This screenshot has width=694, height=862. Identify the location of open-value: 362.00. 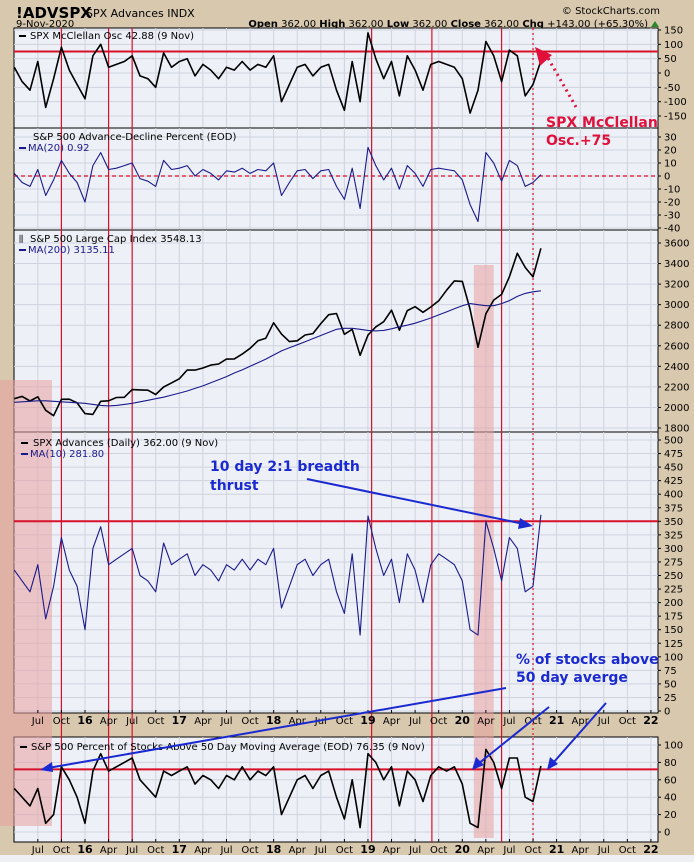
(298, 24).